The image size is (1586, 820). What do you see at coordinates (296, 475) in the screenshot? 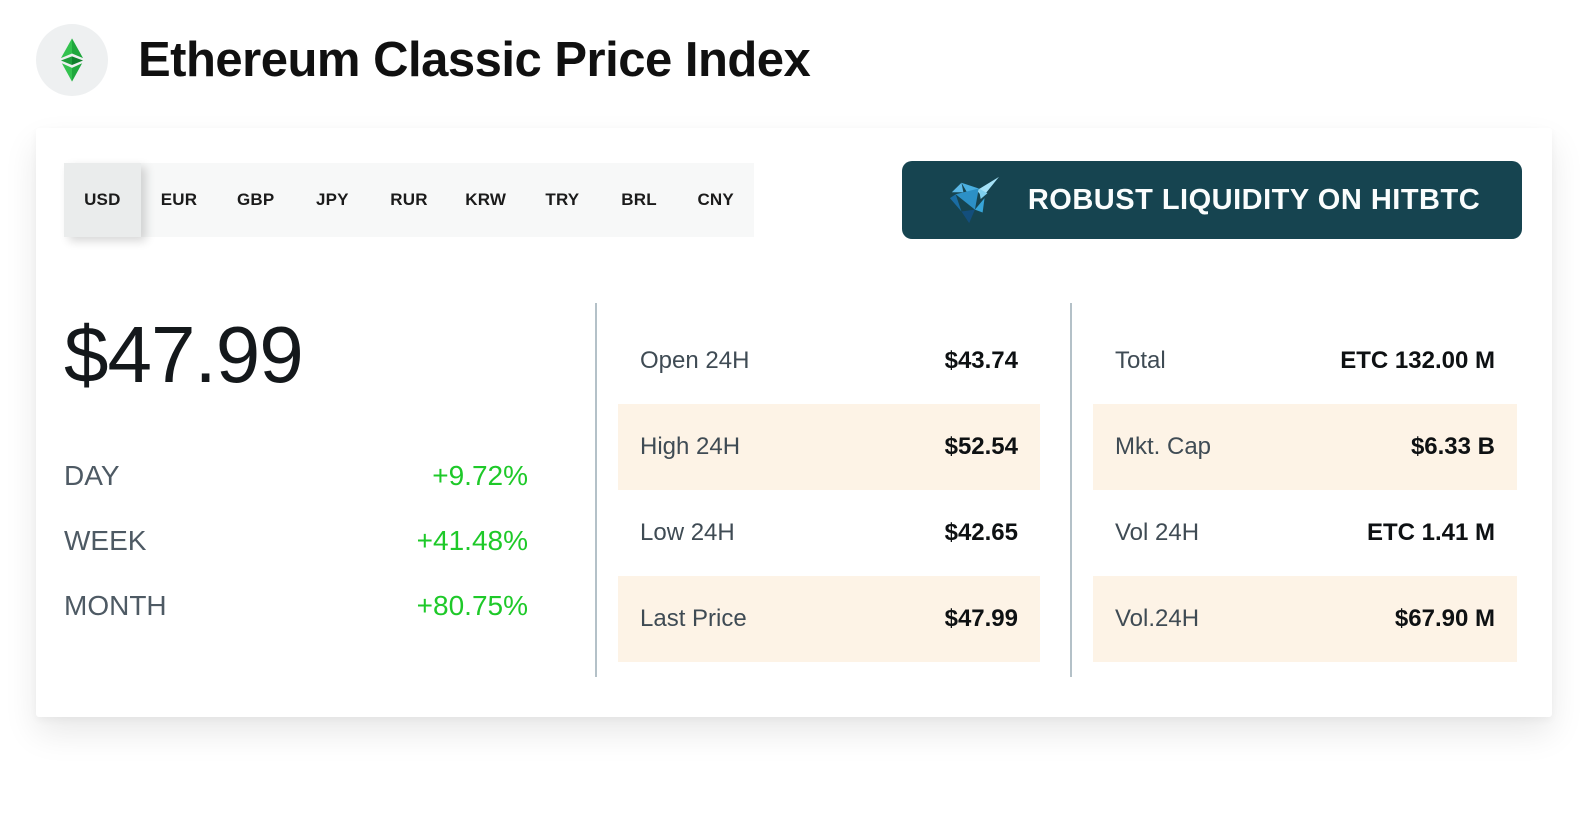
I see `change-row-day: DAY +9.72%` at bounding box center [296, 475].